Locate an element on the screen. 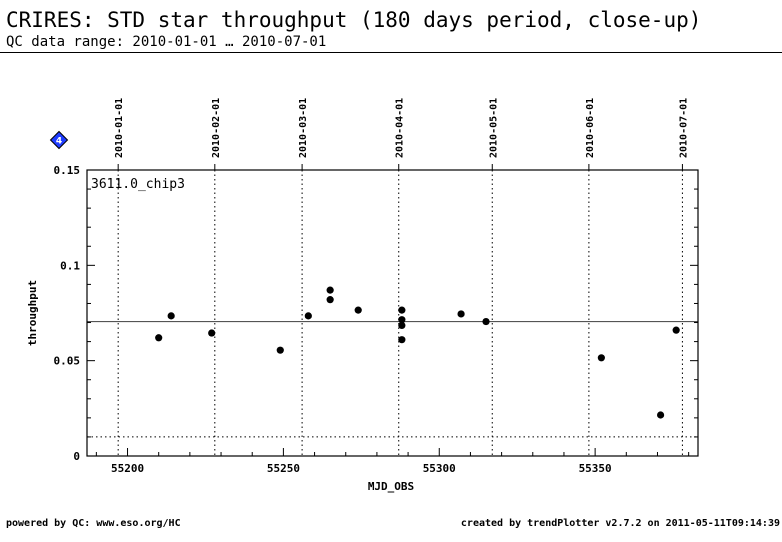 This screenshot has height=542, width=782. x-tick-label: 55200 is located at coordinates (127, 468).